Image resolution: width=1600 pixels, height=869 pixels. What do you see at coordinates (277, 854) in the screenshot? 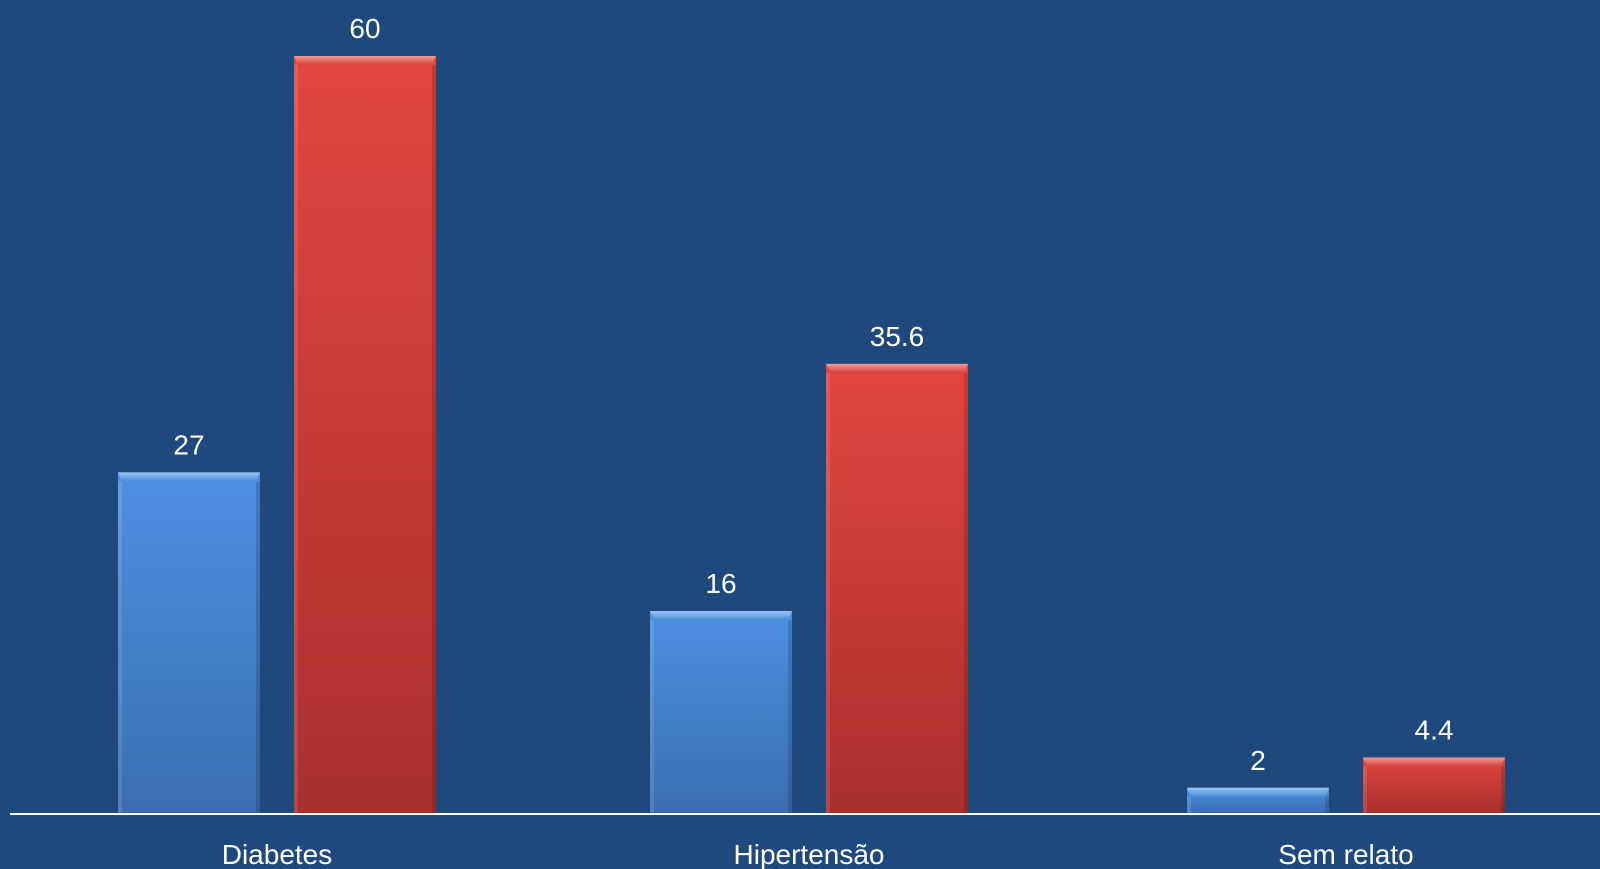
I see `category-label: Diabetes` at bounding box center [277, 854].